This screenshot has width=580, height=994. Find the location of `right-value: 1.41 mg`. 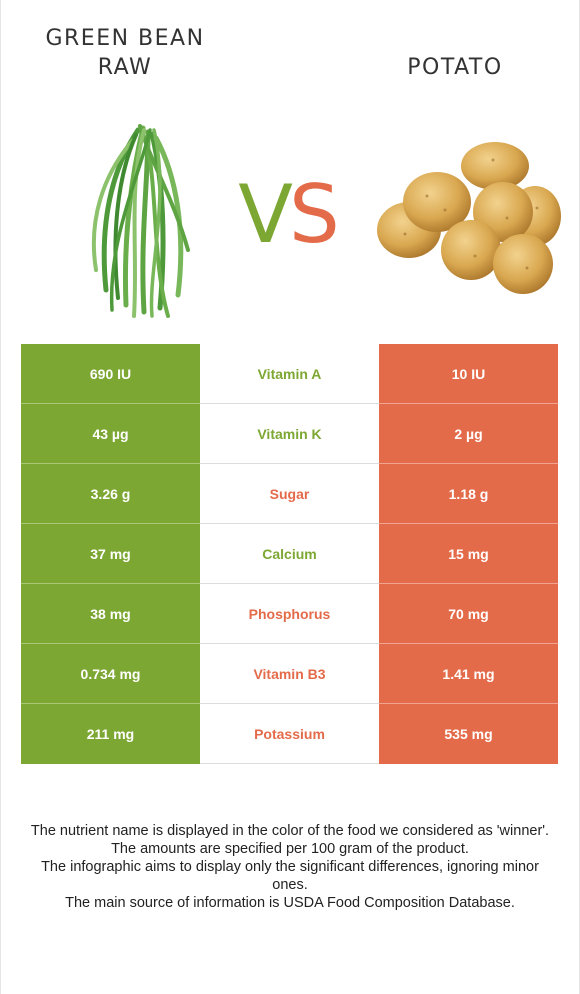

right-value: 1.41 mg is located at coordinates (468, 674).